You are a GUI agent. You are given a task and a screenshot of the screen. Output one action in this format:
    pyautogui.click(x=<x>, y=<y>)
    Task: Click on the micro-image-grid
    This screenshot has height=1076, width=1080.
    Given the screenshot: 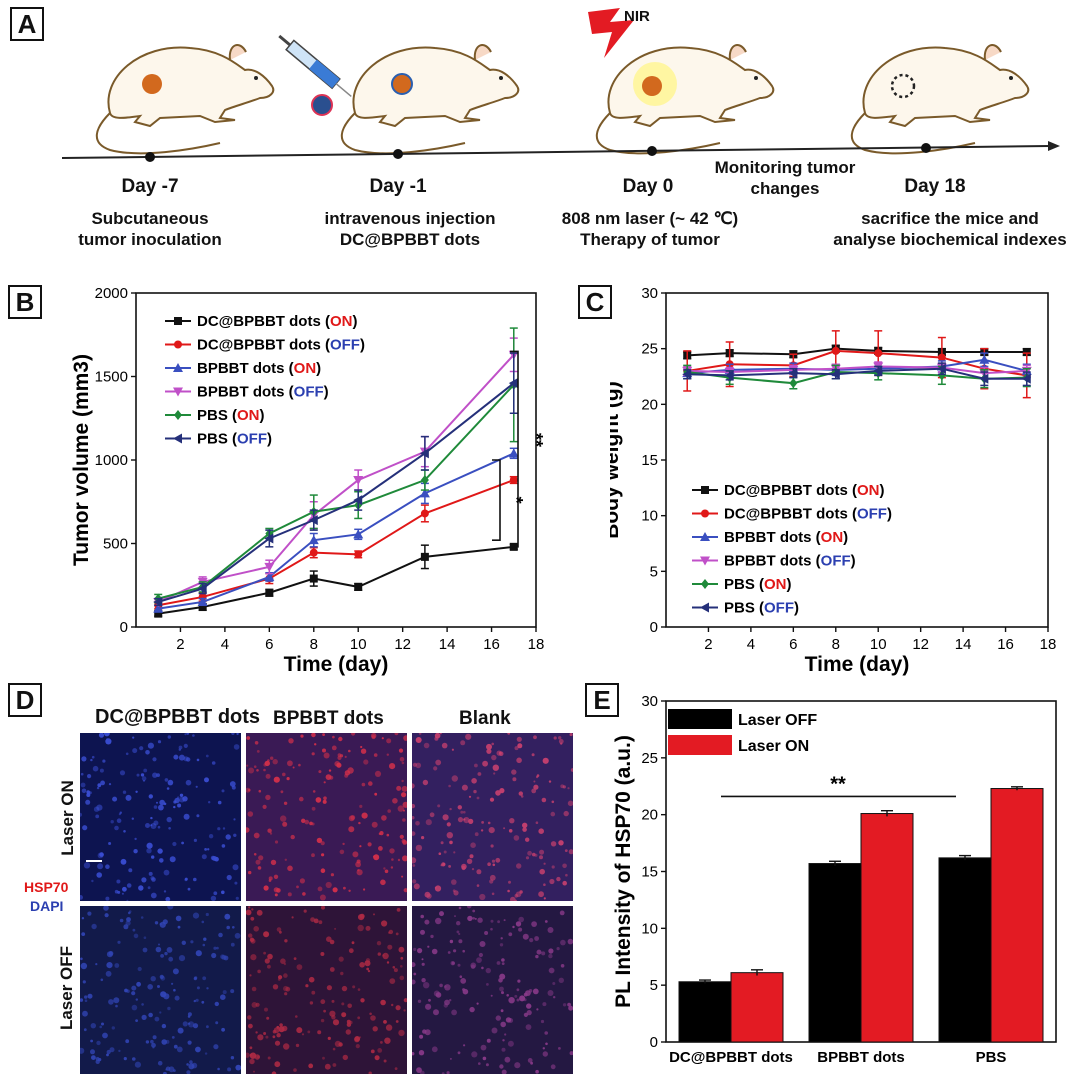 What is the action you would take?
    pyautogui.click(x=327, y=903)
    